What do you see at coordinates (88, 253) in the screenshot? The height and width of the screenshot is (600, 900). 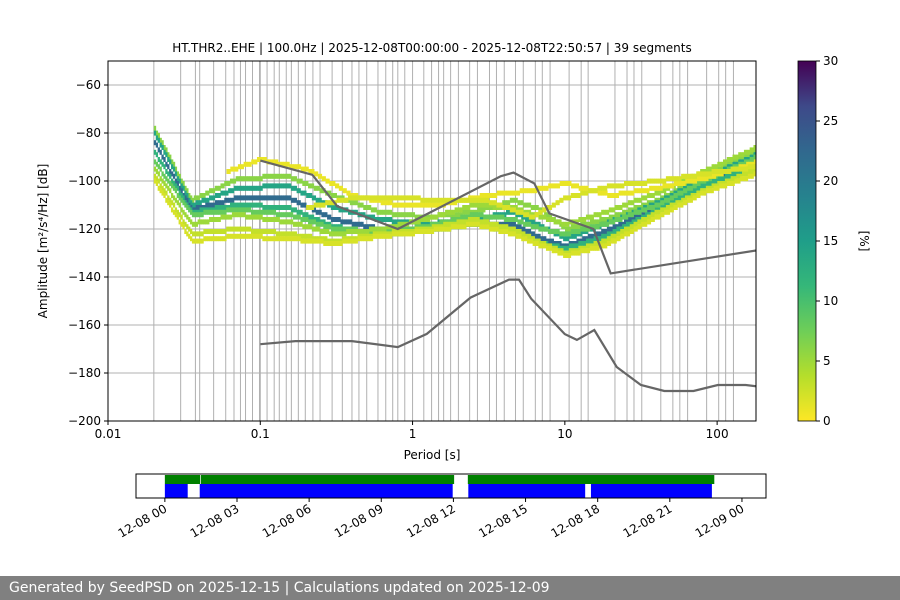 I see `y-axis-ticks: −200−180−160−140−120−100−80−60` at bounding box center [88, 253].